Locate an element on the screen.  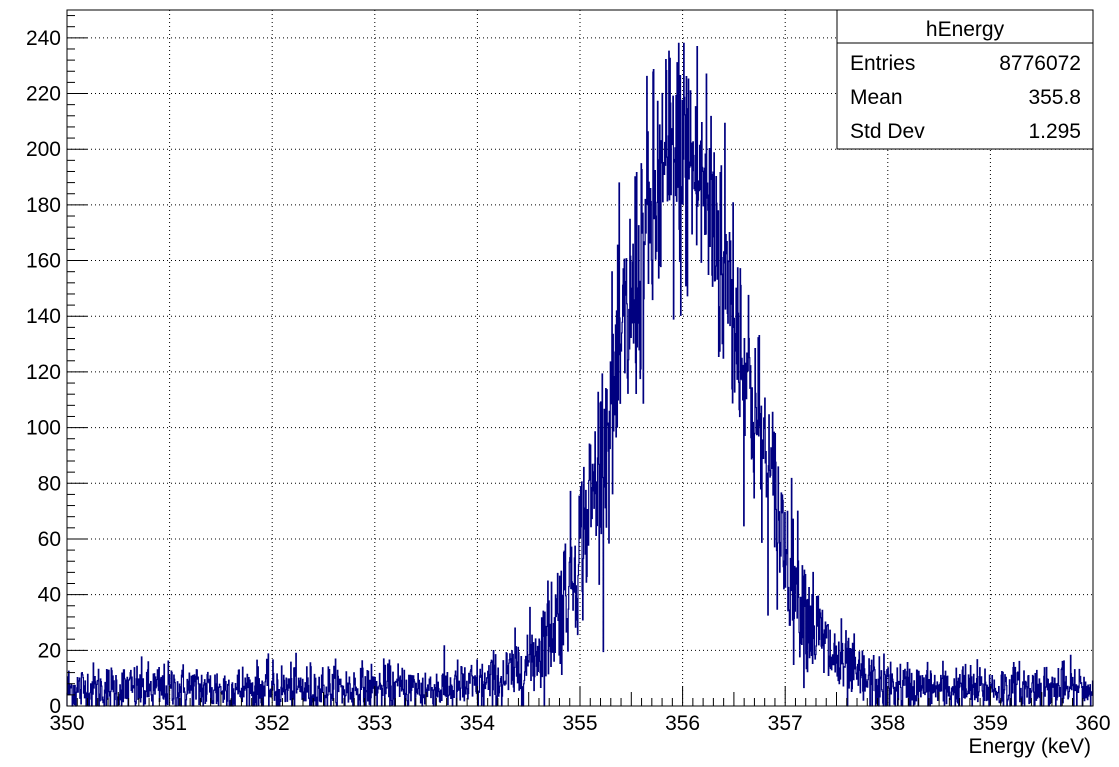
y-tick-label: 180 is located at coordinates (43, 205).